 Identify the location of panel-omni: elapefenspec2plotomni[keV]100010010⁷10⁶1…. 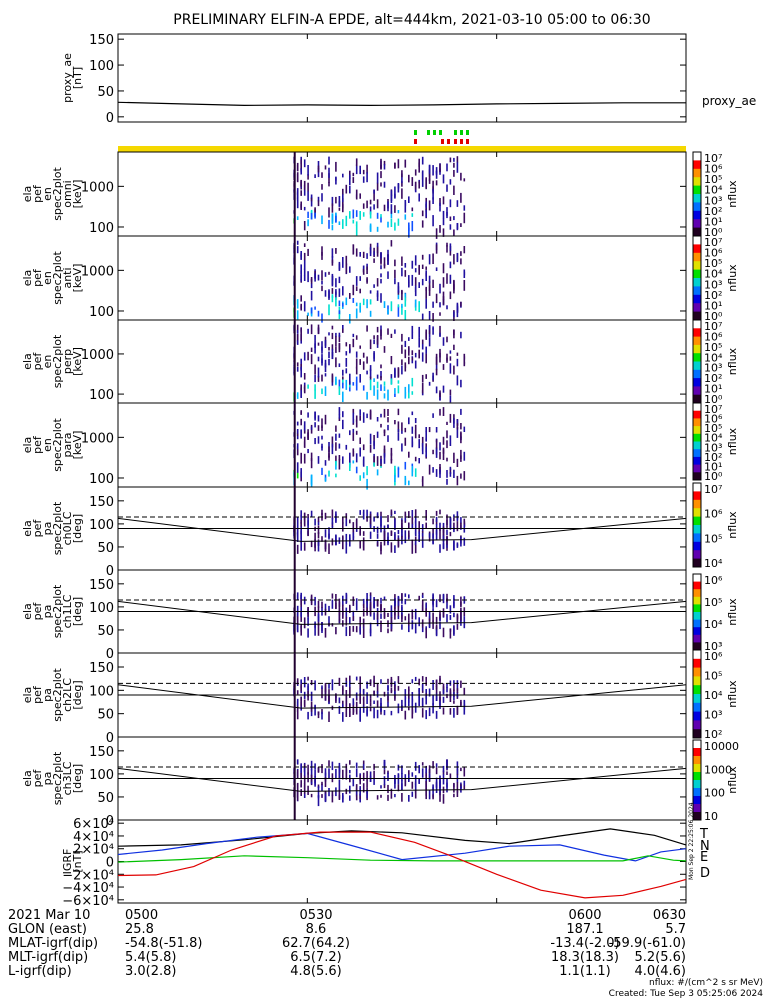
(380, 195).